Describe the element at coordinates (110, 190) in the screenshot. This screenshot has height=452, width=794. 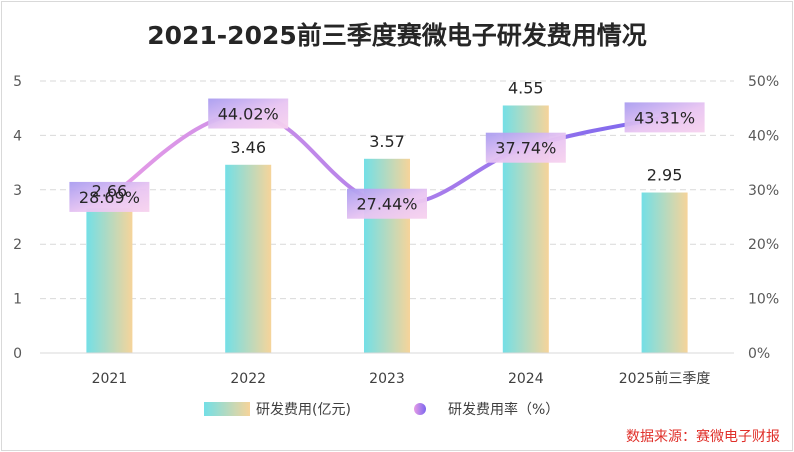
I see `bar-data-label: 2.66` at that location.